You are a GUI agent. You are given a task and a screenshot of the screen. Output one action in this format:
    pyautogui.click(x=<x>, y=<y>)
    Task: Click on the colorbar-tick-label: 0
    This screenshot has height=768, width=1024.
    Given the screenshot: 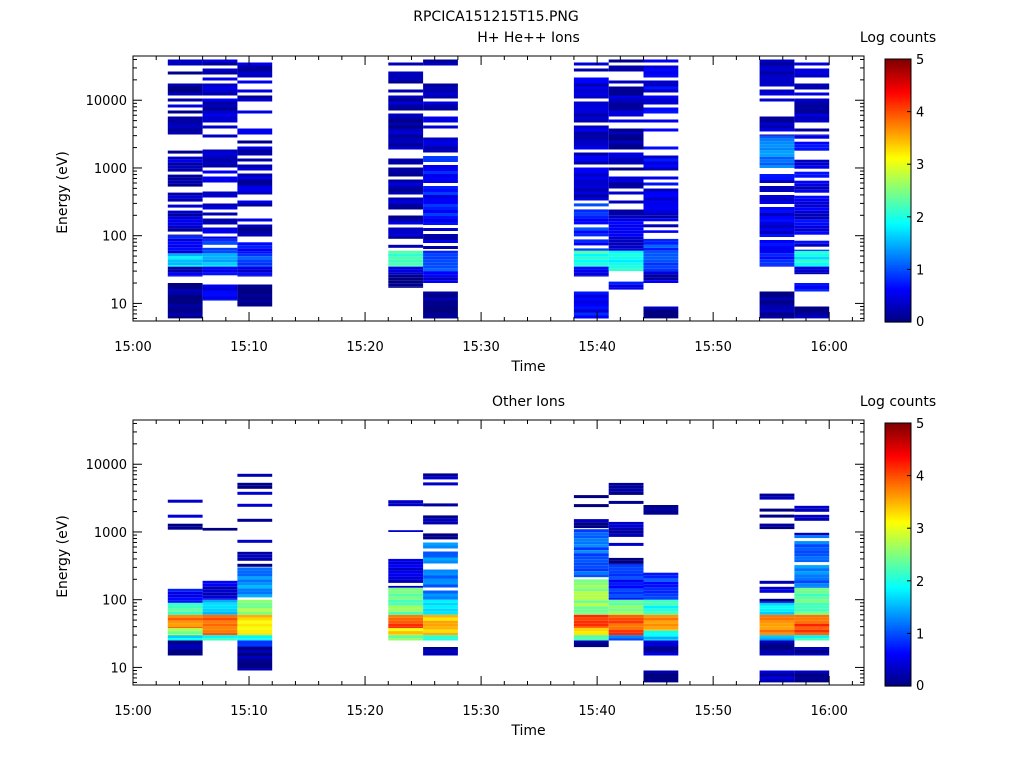 What is the action you would take?
    pyautogui.click(x=920, y=686)
    